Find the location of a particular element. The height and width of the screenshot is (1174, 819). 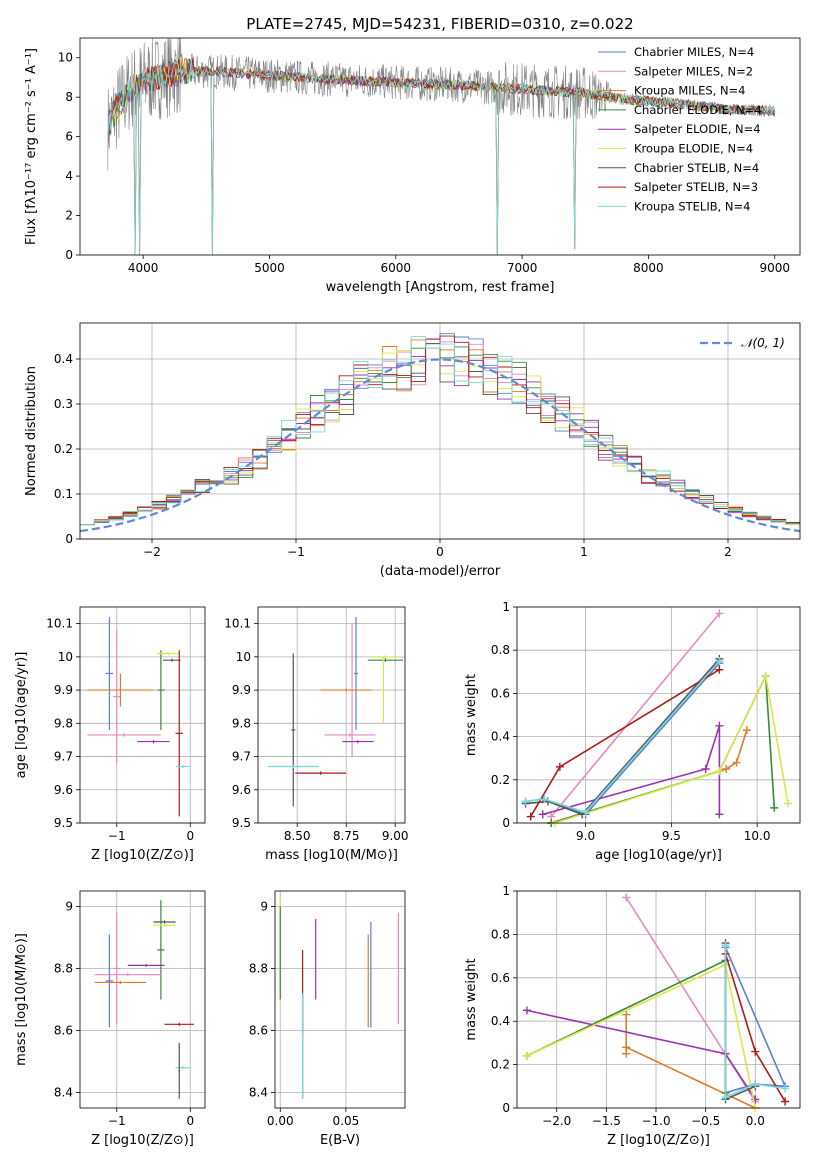

legend-entry: Salpeter MILES, N=2 is located at coordinates (693, 71).